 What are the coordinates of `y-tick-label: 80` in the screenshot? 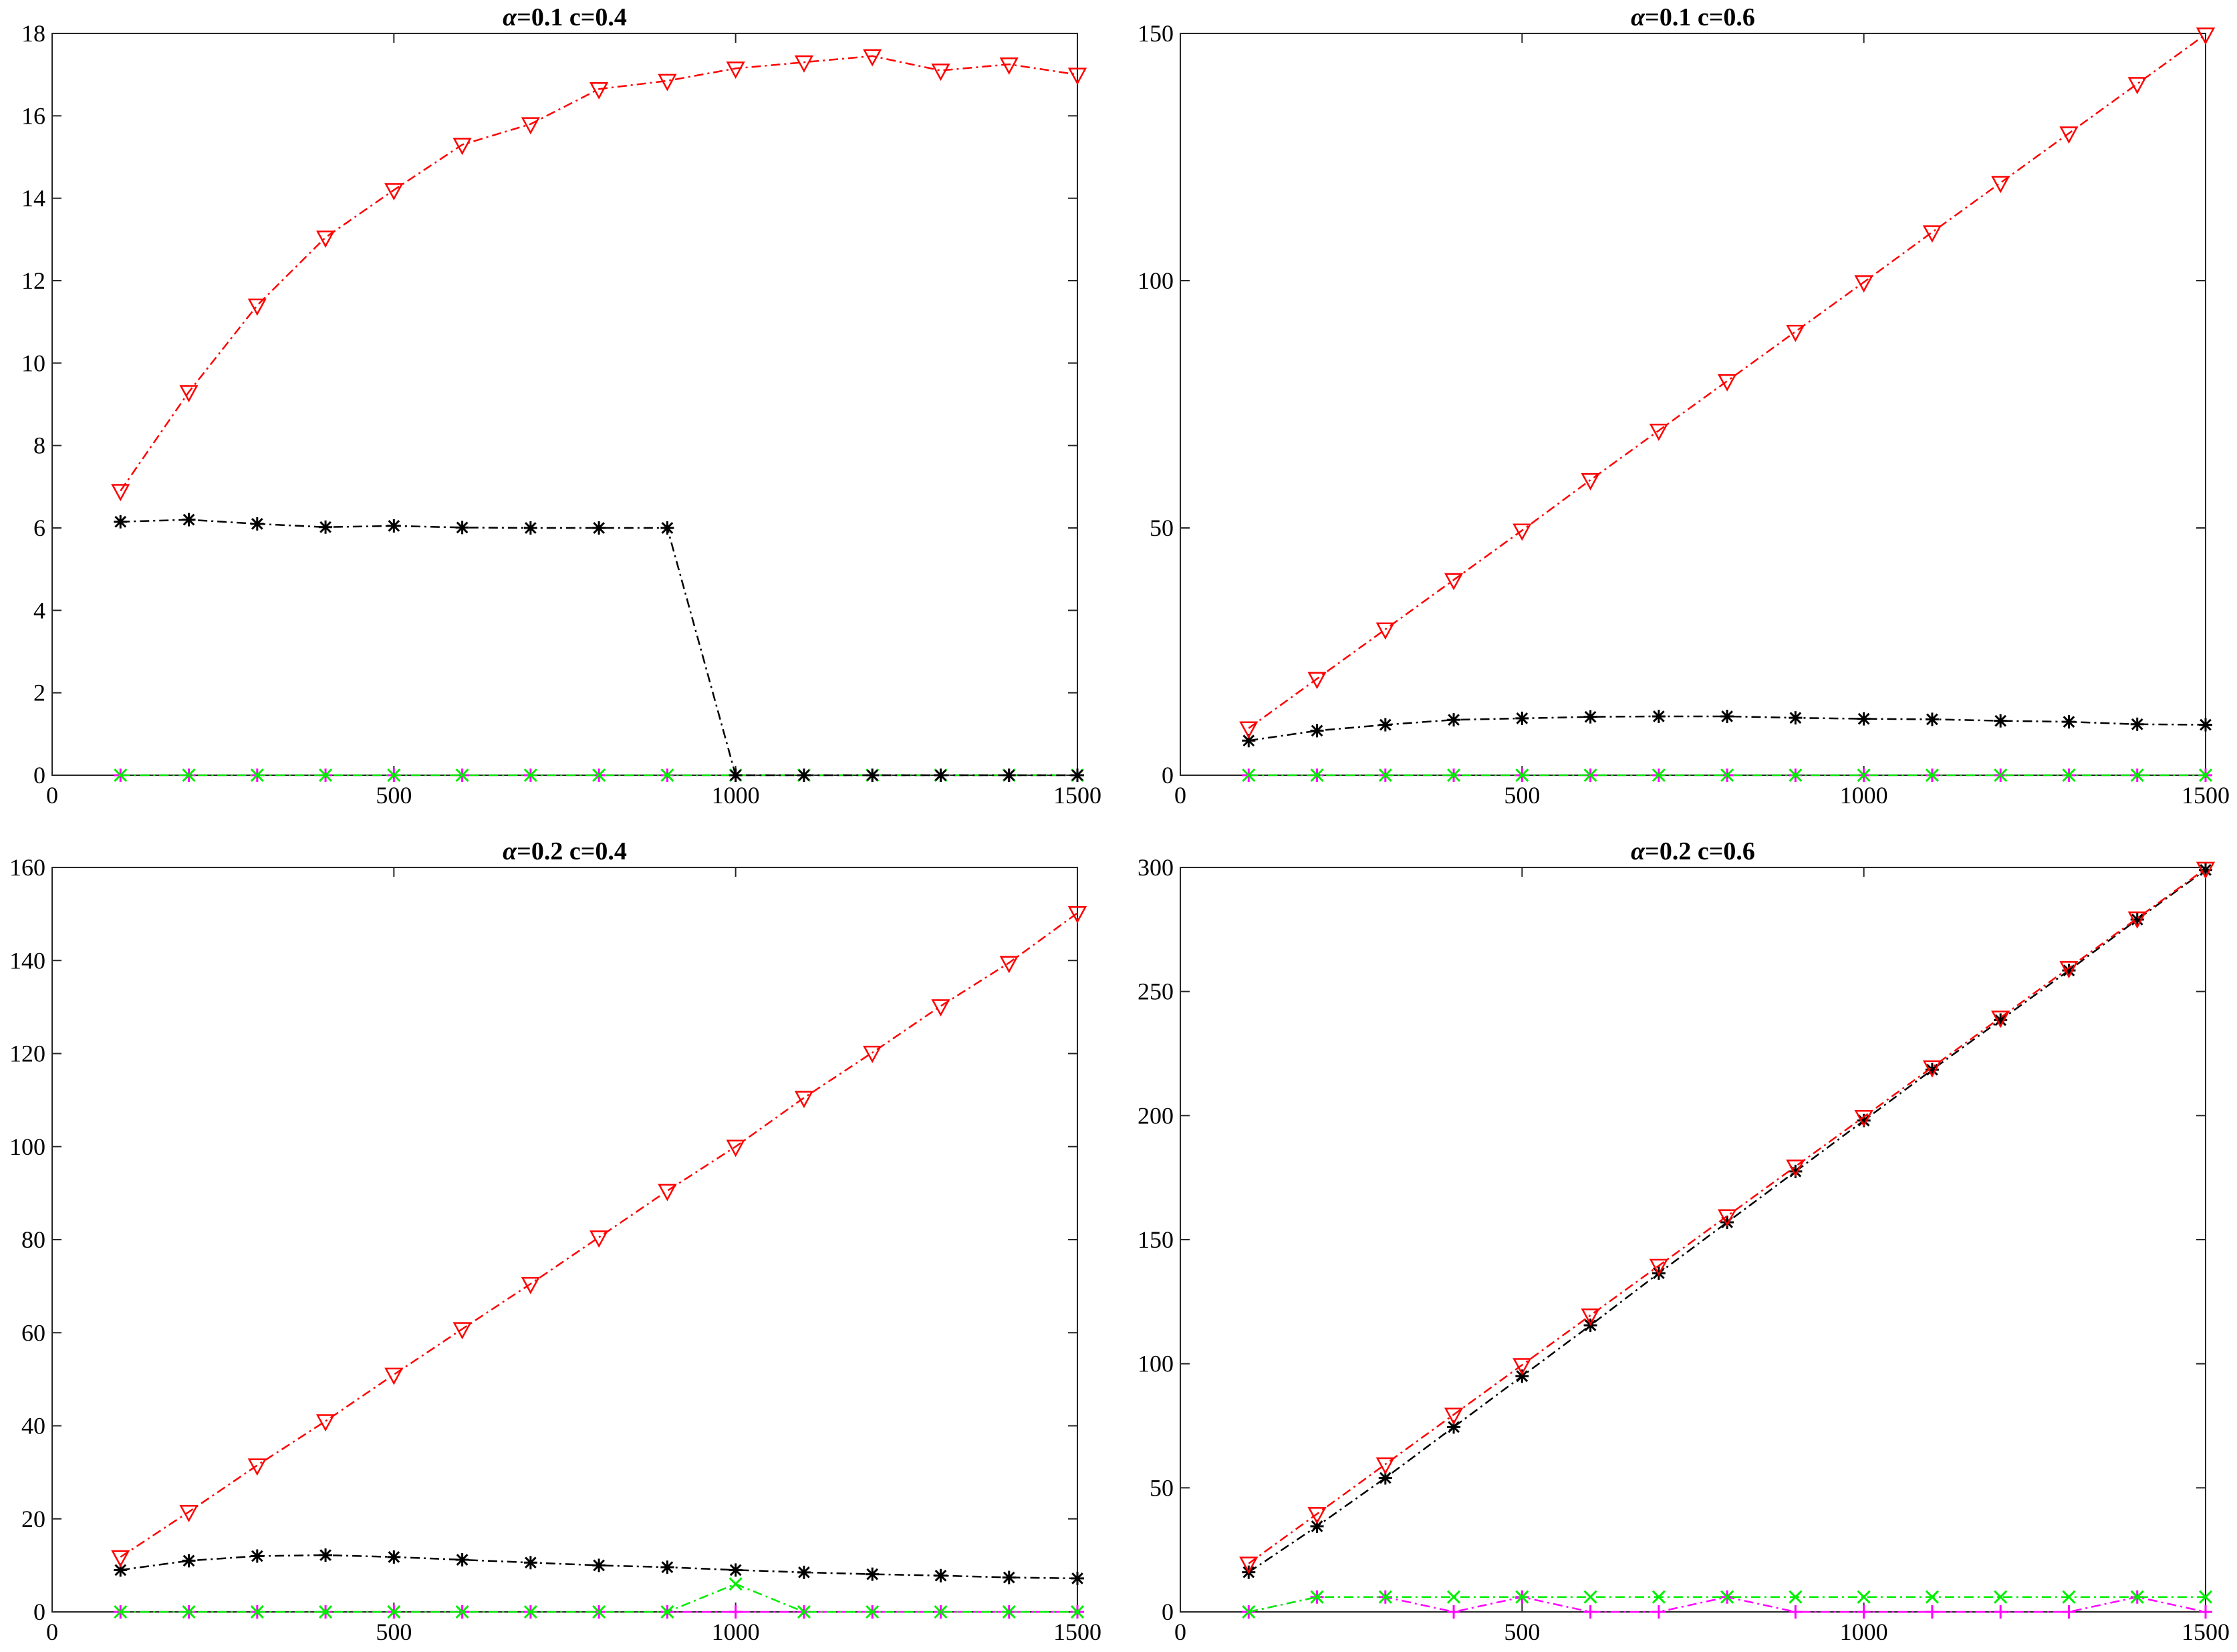 It's located at (33, 1239).